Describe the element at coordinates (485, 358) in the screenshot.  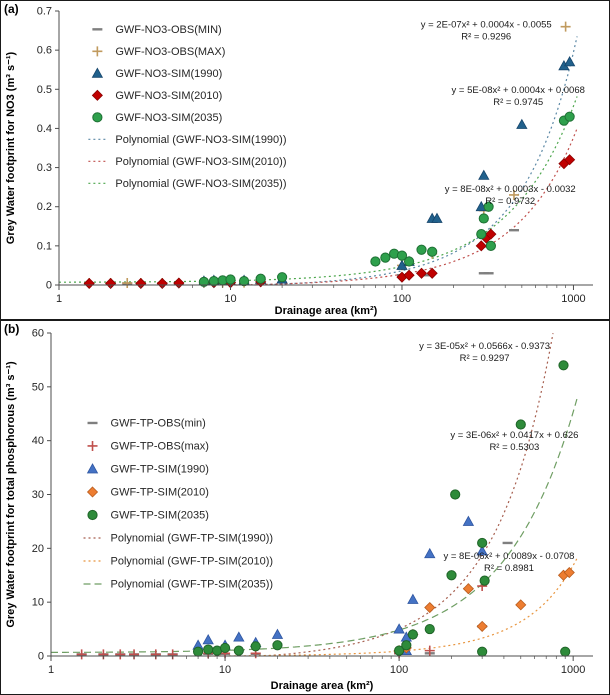
I see `svg-text: R² = 0.9297` at that location.